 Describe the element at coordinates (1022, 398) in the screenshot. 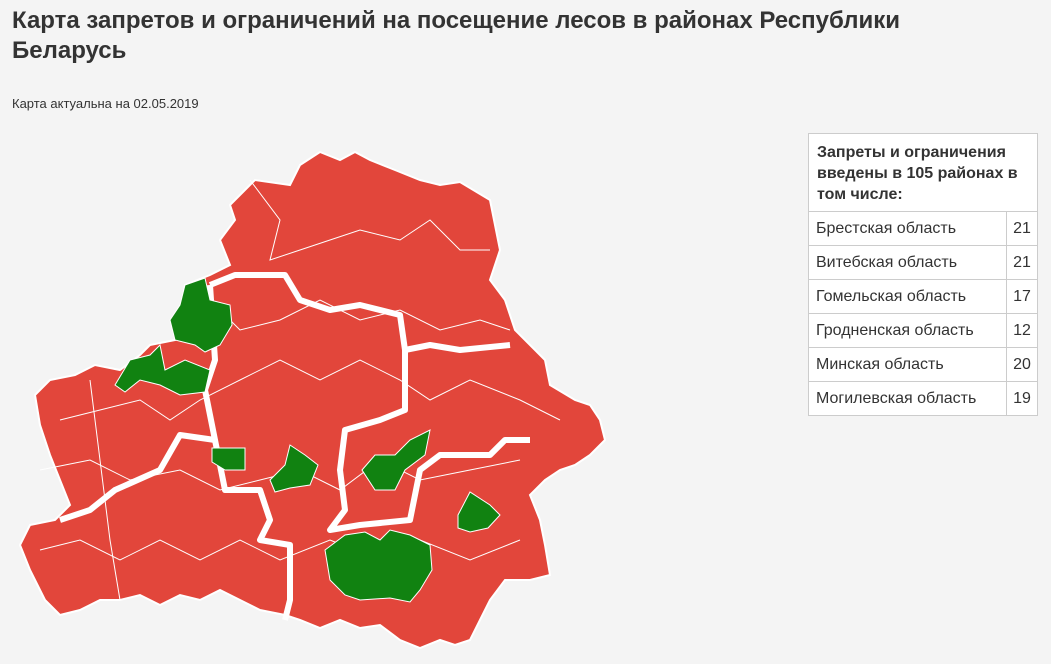

I see `district-count: 19` at that location.